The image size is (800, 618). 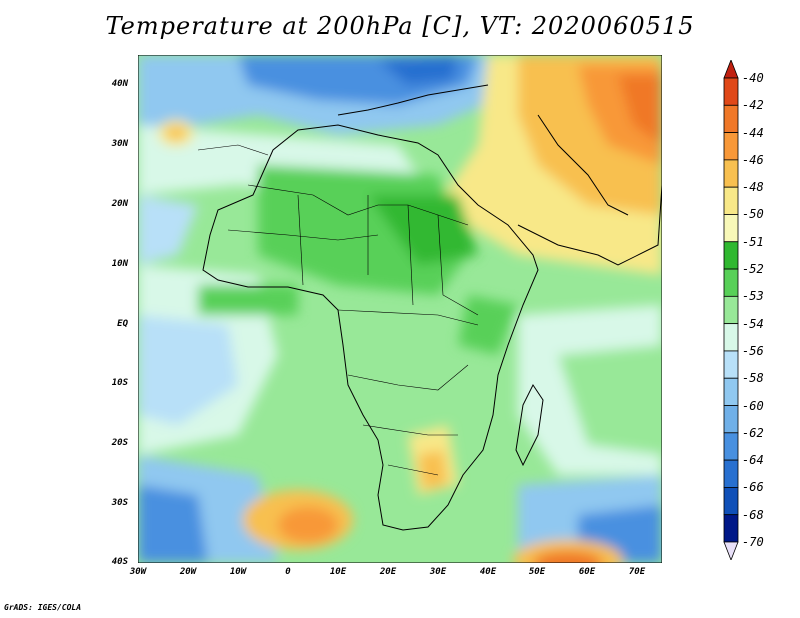 What do you see at coordinates (119, 84) in the screenshot?
I see `y-tick-label: 40N` at bounding box center [119, 84].